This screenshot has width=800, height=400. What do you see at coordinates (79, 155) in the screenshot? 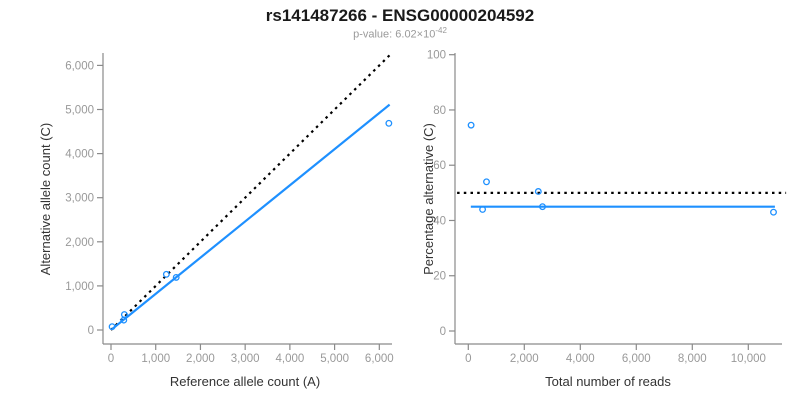
I see `y-tick-label: 4,000` at bounding box center [79, 155].